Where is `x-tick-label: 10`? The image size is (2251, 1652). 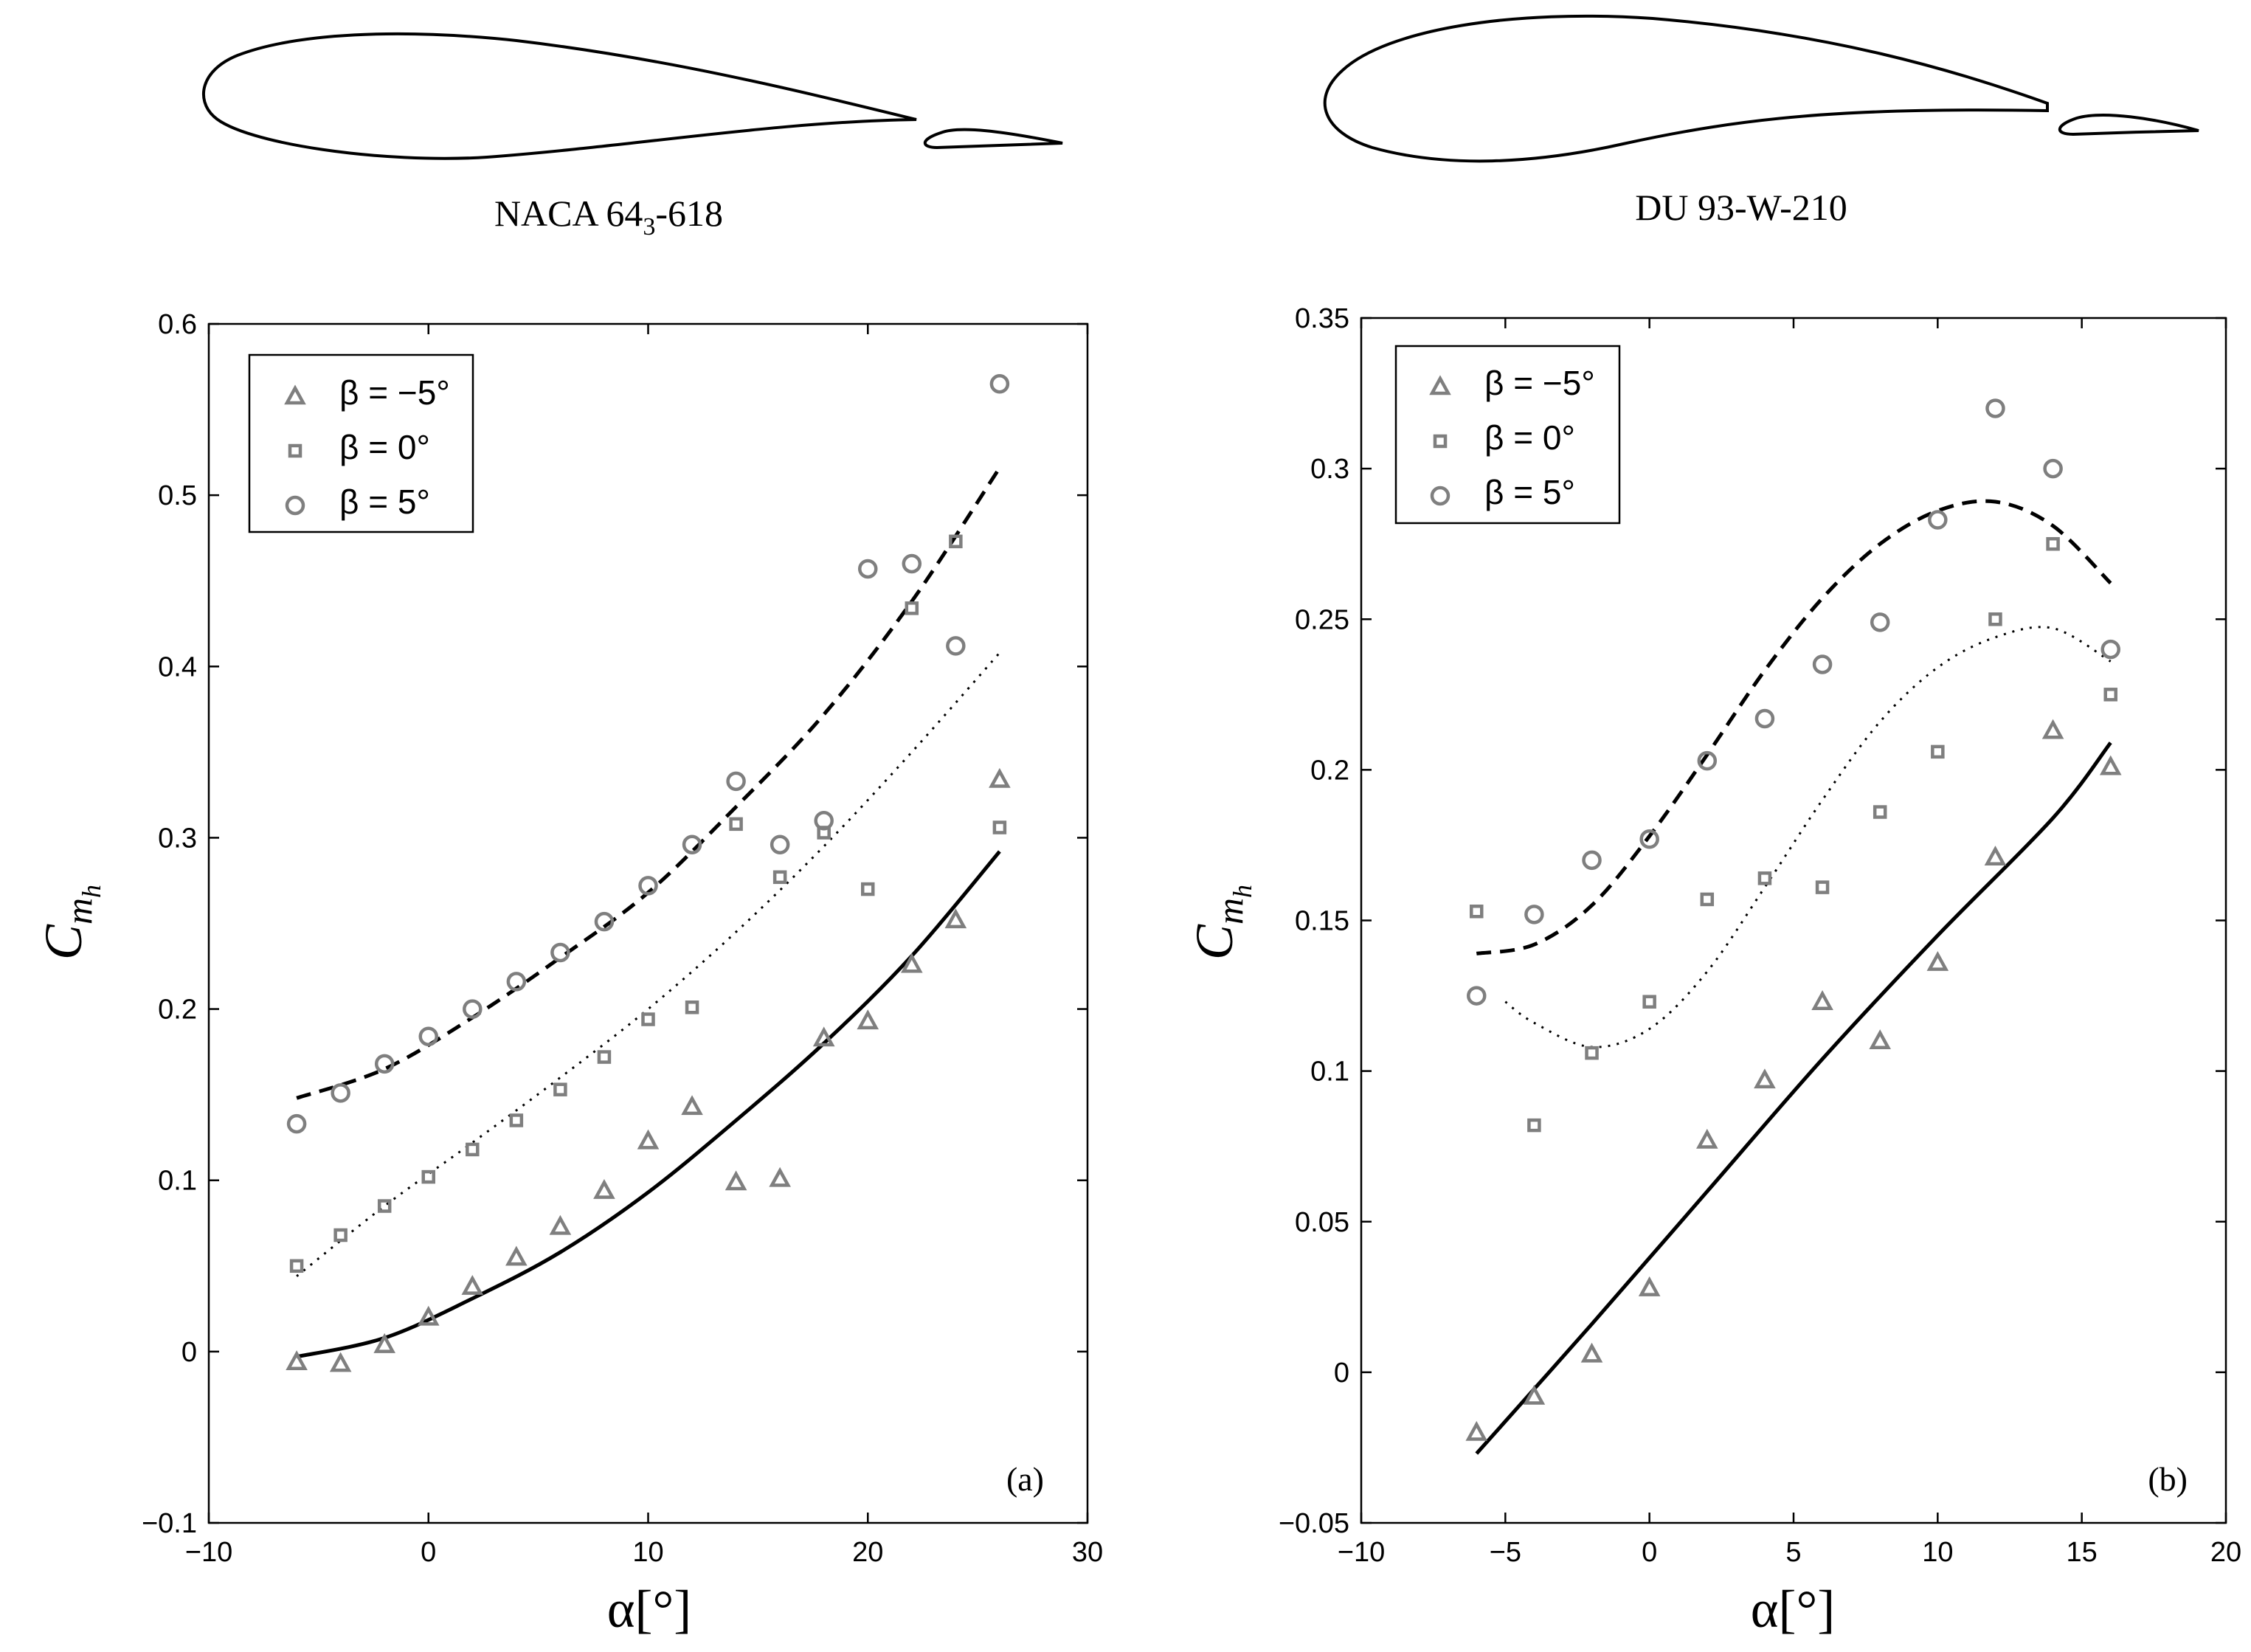 x-tick-label: 10 is located at coordinates (647, 1553).